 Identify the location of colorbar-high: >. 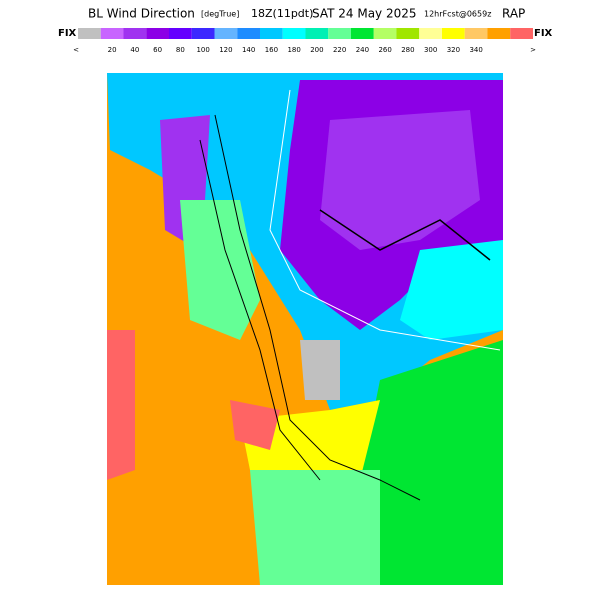
(533, 50).